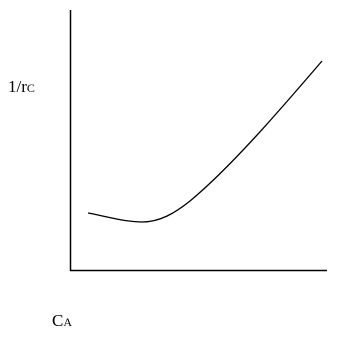  I want to click on y-label-main: 1/r, so click(17, 86).